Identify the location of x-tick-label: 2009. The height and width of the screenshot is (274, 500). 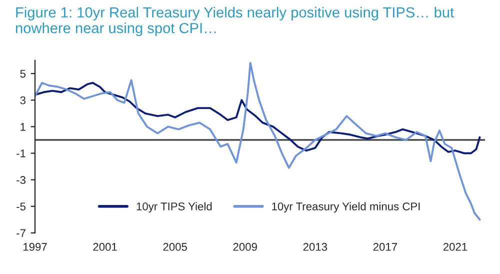
(245, 246).